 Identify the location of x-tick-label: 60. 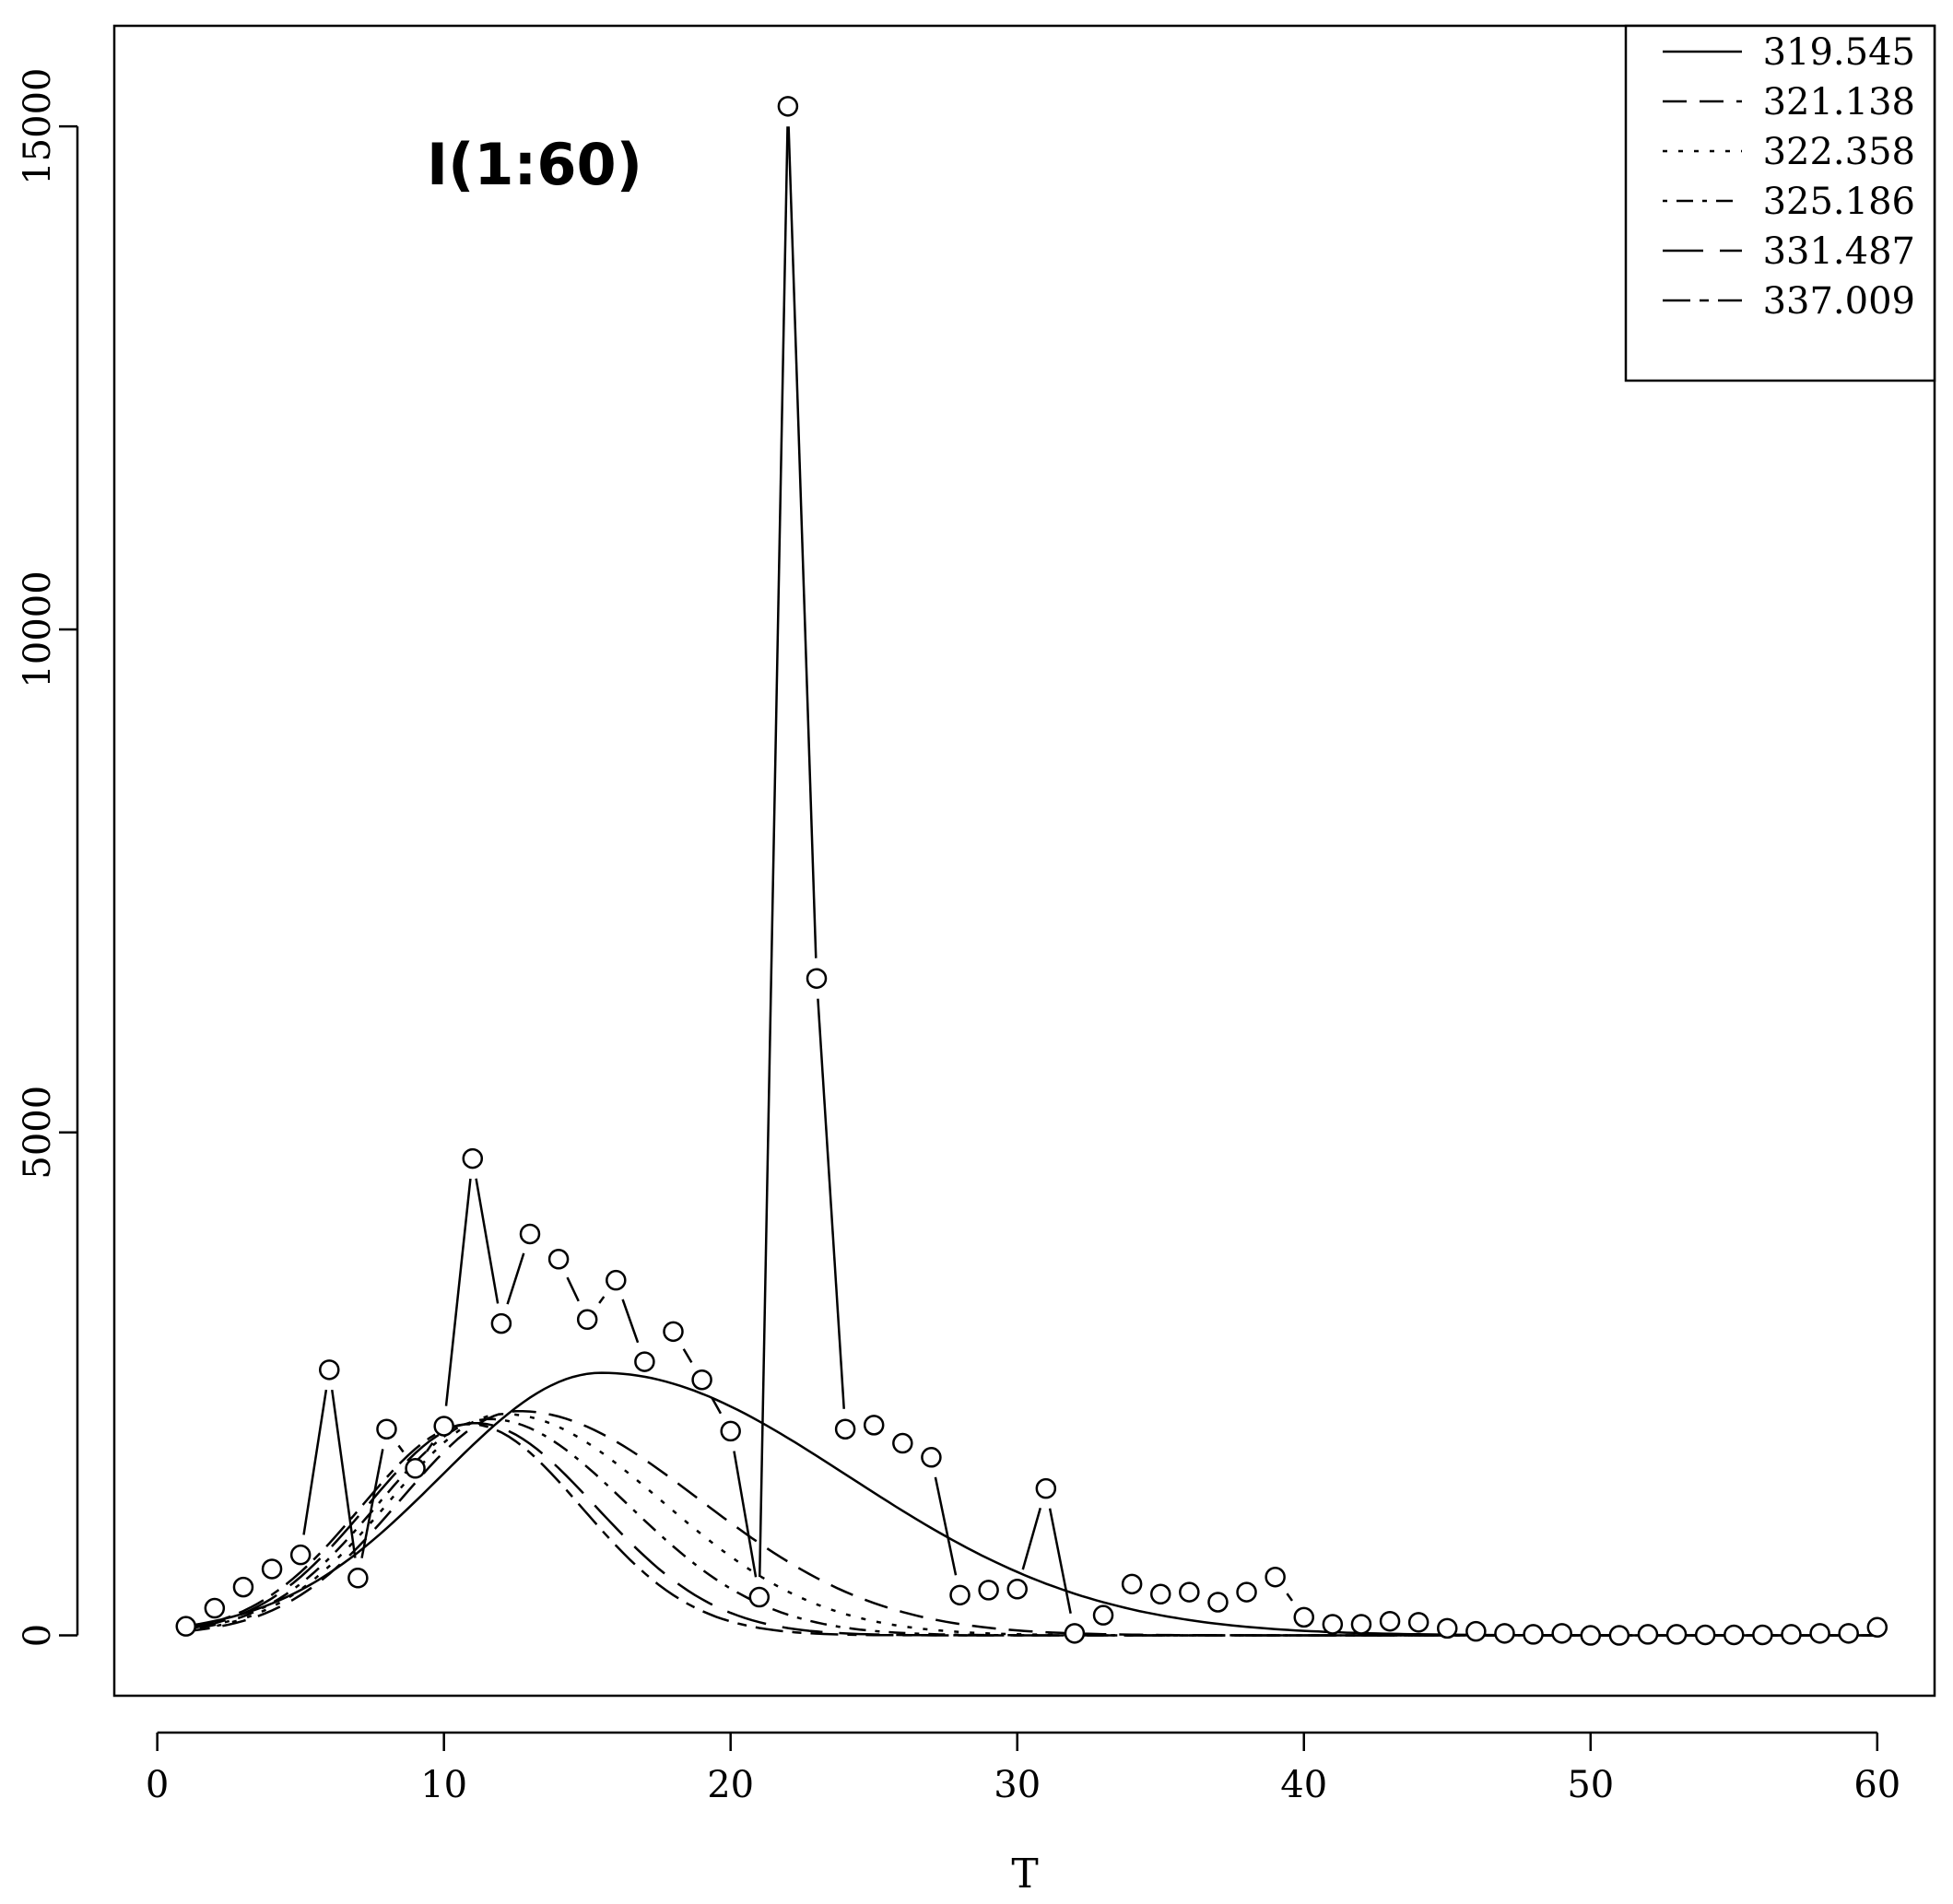
(1876, 1785).